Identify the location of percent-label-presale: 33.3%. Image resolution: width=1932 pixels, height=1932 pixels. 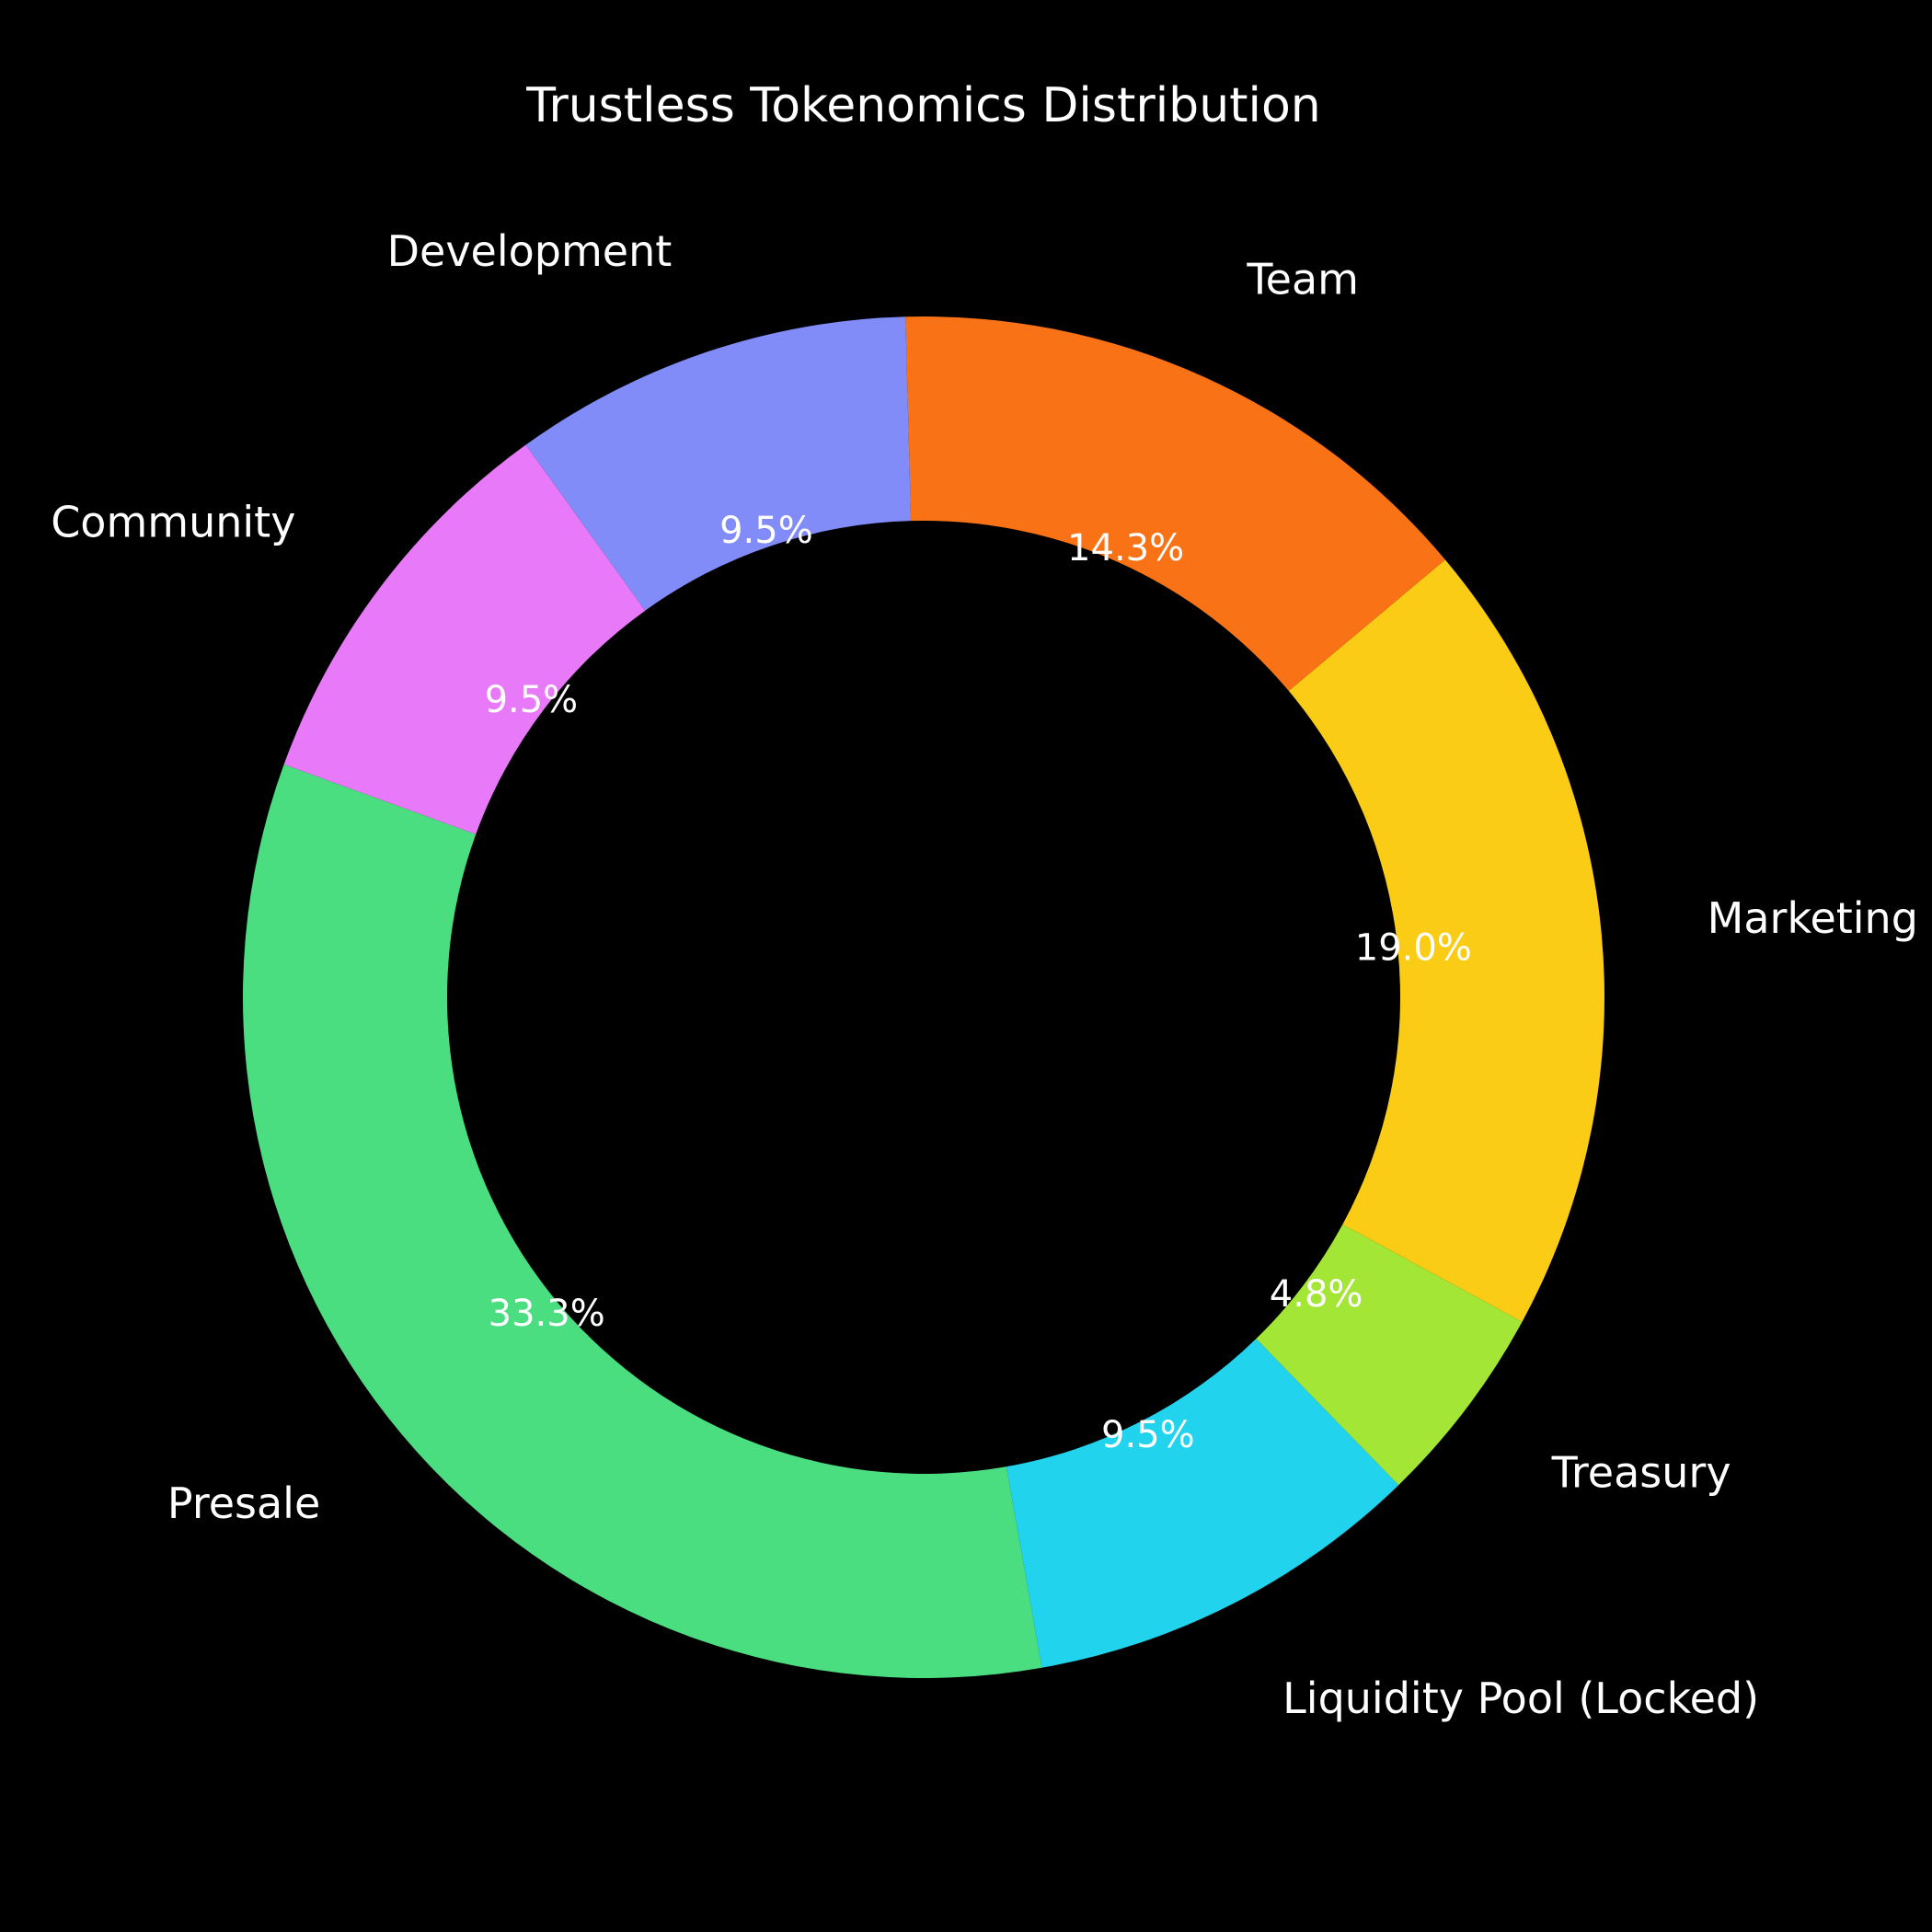
(547, 1314).